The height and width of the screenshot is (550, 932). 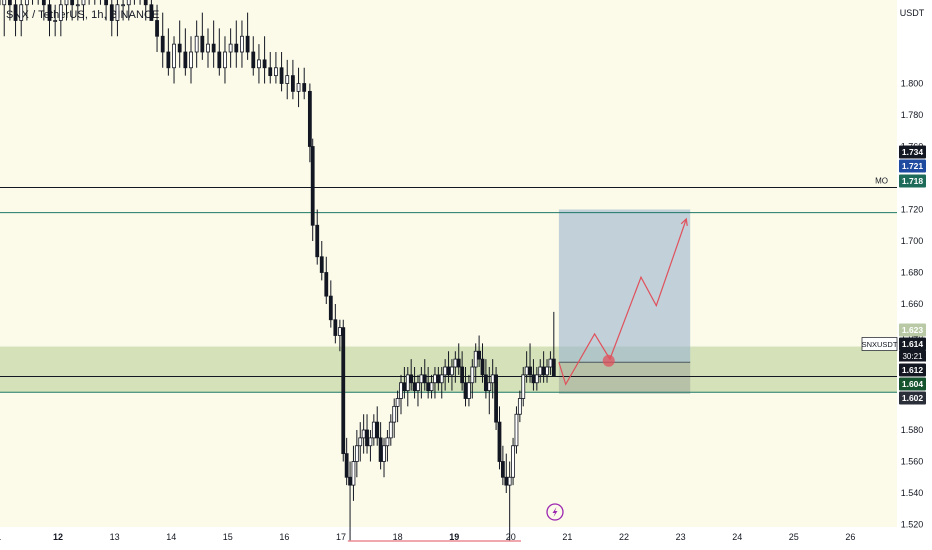 I want to click on long-position-target, so click(x=624, y=286).